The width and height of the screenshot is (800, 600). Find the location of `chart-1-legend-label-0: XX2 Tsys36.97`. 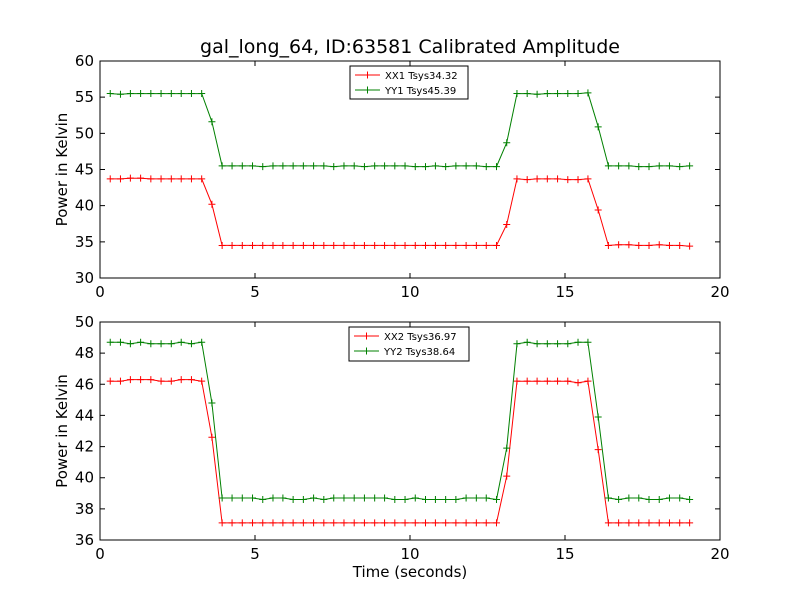

chart-1-legend-label-0: XX2 Tsys36.97 is located at coordinates (420, 337).